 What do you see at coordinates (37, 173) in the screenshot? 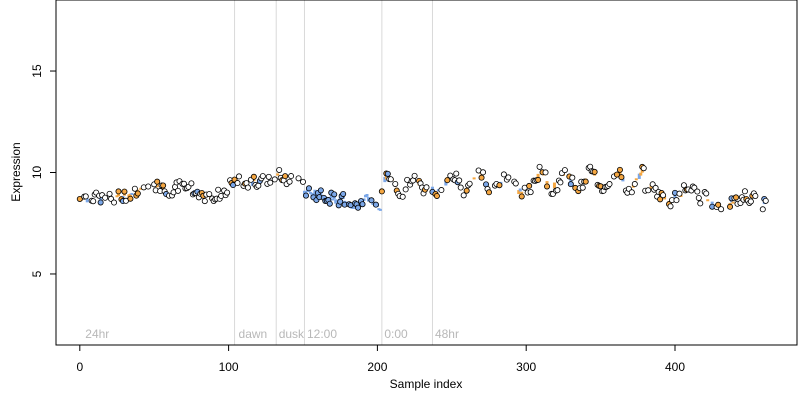
I see `y-tick-label: 10` at bounding box center [37, 173].